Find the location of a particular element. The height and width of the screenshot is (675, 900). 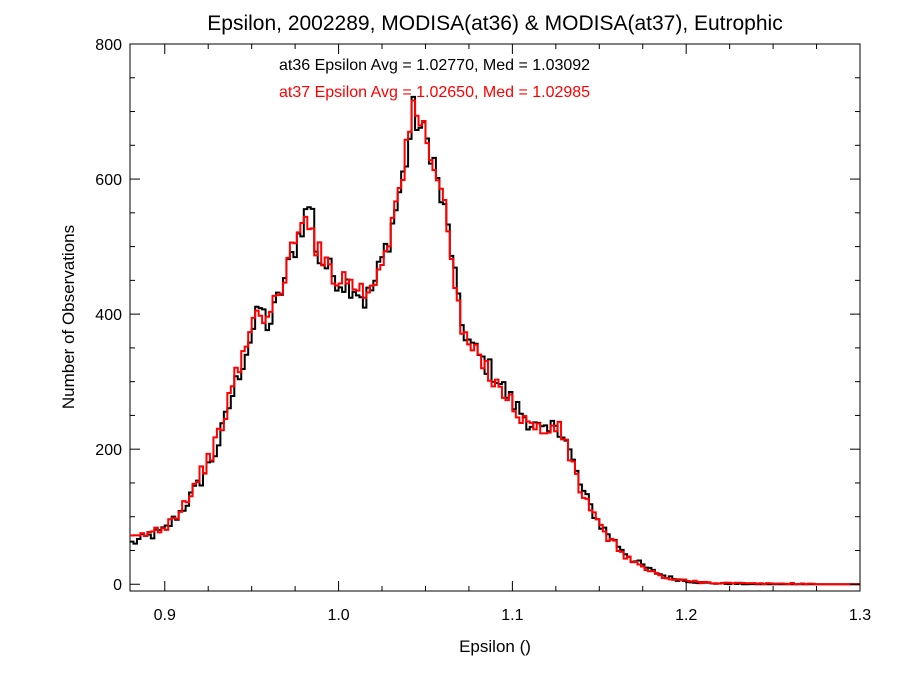

x-axis-label: Epsilon () is located at coordinates (495, 646).